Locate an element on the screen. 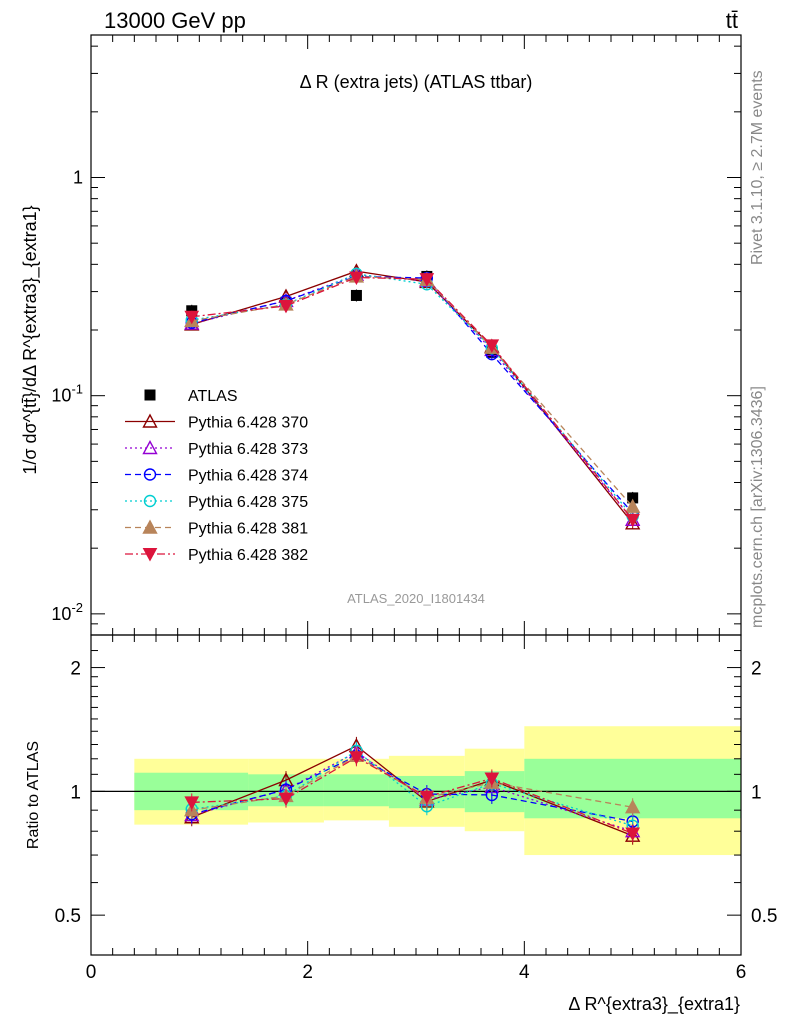 Image resolution: width=786 pixels, height=1024 pixels. legend-label: Pythia 6.428 375 is located at coordinates (248, 502).